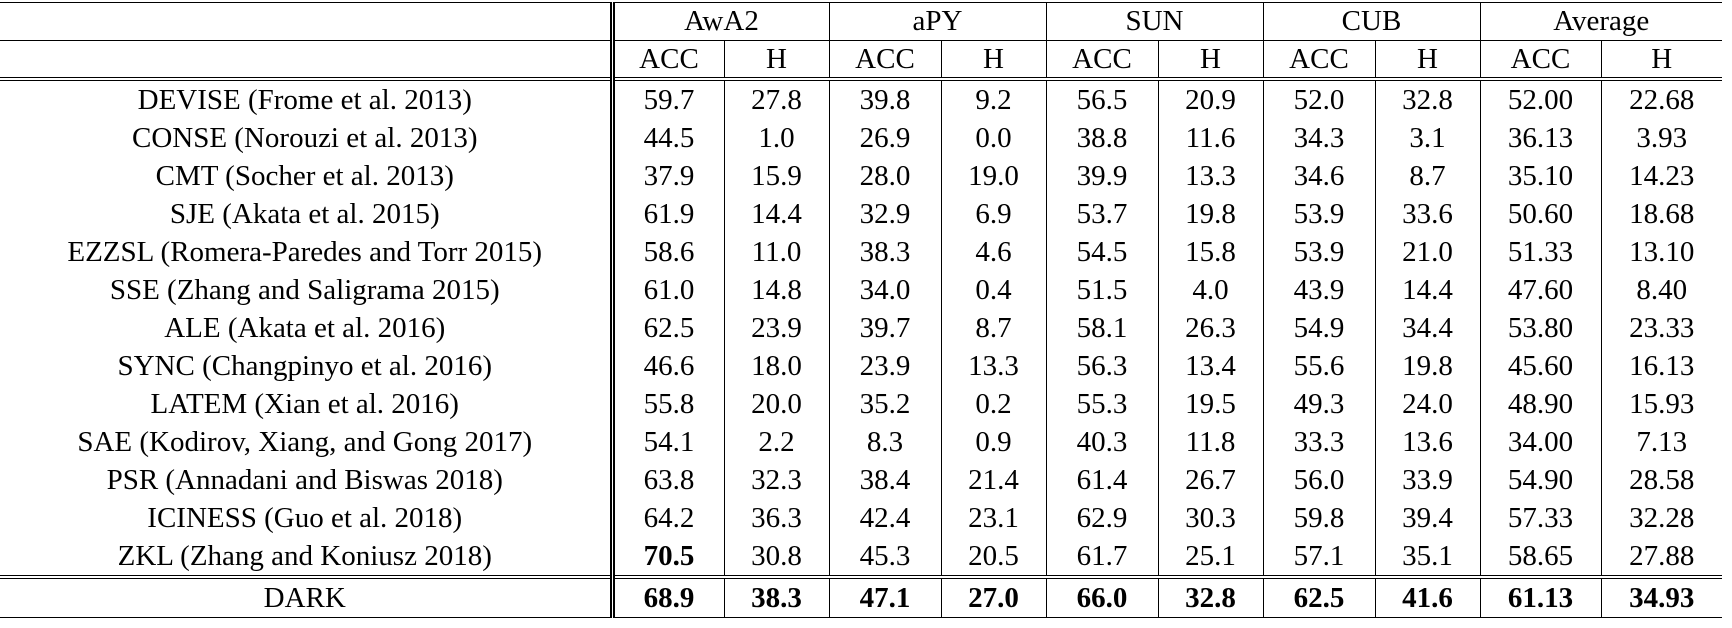 The width and height of the screenshot is (1732, 628). Describe the element at coordinates (668, 480) in the screenshot. I see `cell: 63.8` at that location.